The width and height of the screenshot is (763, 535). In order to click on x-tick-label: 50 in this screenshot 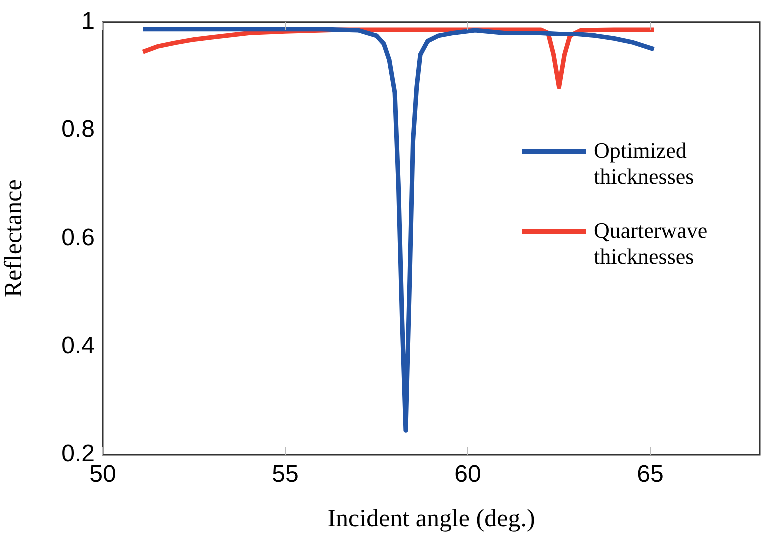, I will do `click(103, 474)`.